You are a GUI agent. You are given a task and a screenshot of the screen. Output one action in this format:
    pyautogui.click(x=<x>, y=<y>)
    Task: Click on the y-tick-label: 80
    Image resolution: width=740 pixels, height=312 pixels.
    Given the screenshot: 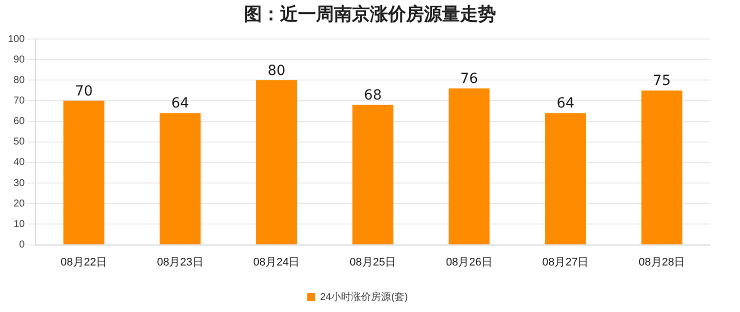 What is the action you would take?
    pyautogui.click(x=20, y=80)
    